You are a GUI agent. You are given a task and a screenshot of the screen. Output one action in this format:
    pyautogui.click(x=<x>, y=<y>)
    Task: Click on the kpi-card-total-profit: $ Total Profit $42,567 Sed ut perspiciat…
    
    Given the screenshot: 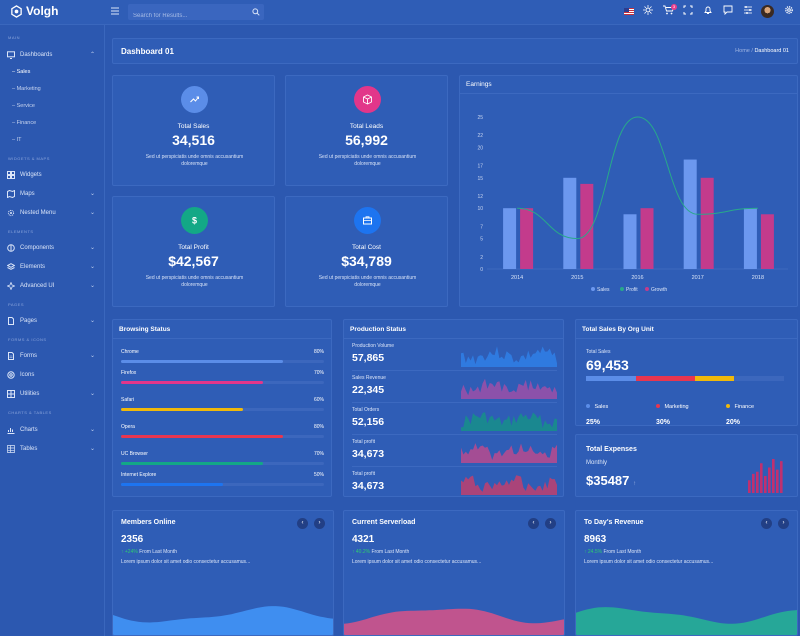 What is the action you would take?
    pyautogui.click(x=193, y=251)
    